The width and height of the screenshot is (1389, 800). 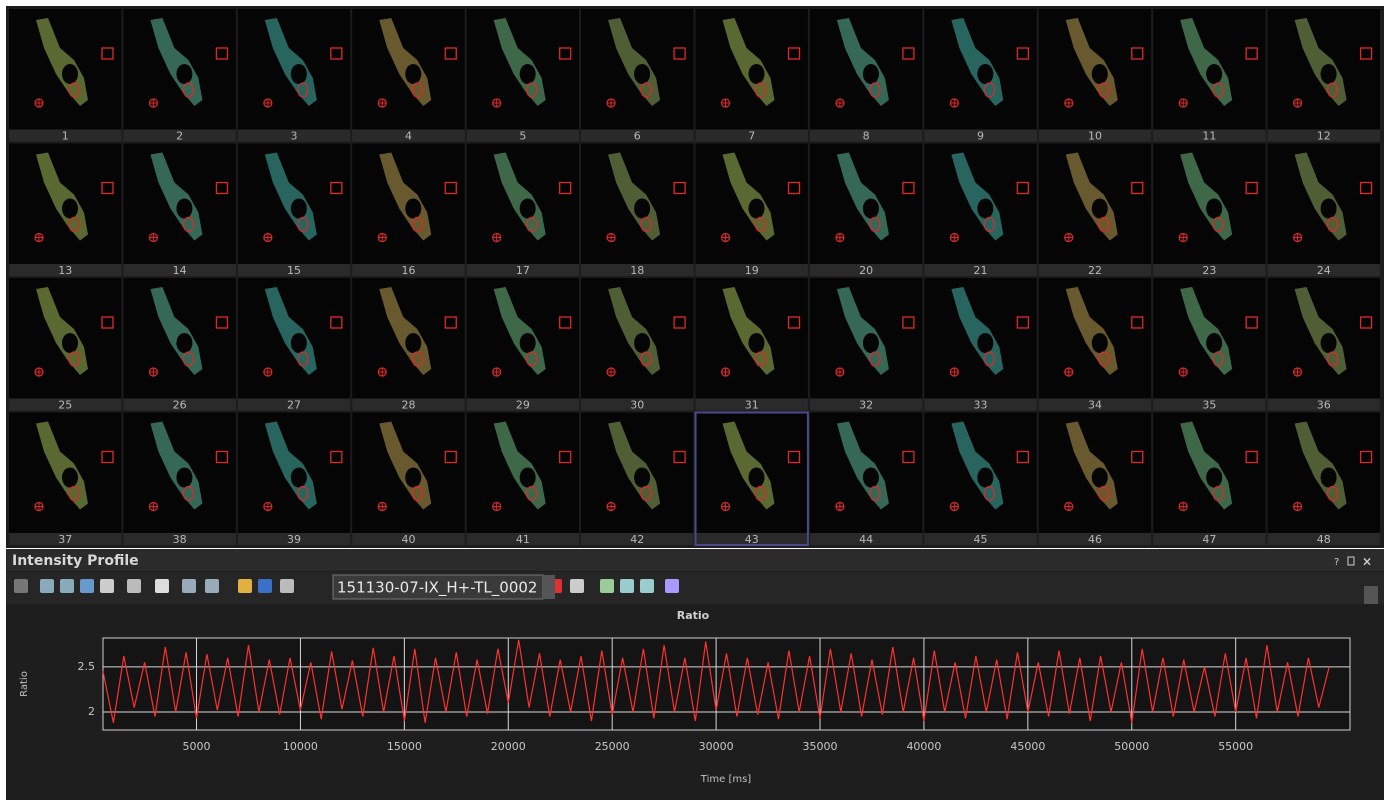 I want to click on thumbnail: 41, so click(x=523, y=479).